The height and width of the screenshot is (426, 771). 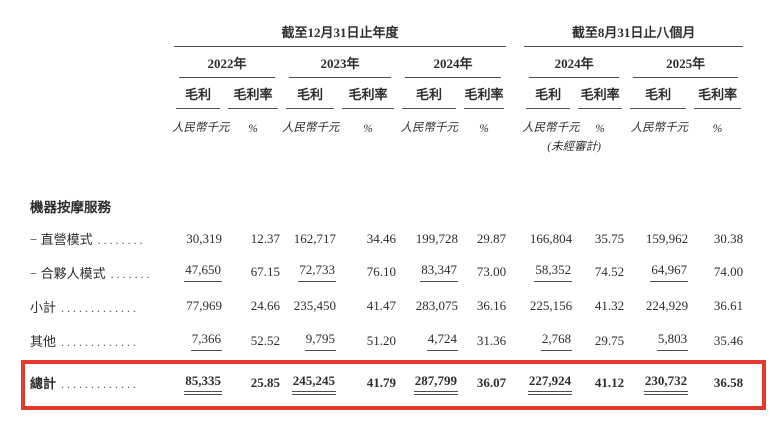 I want to click on value-cell: 24.66, so click(x=265, y=305).